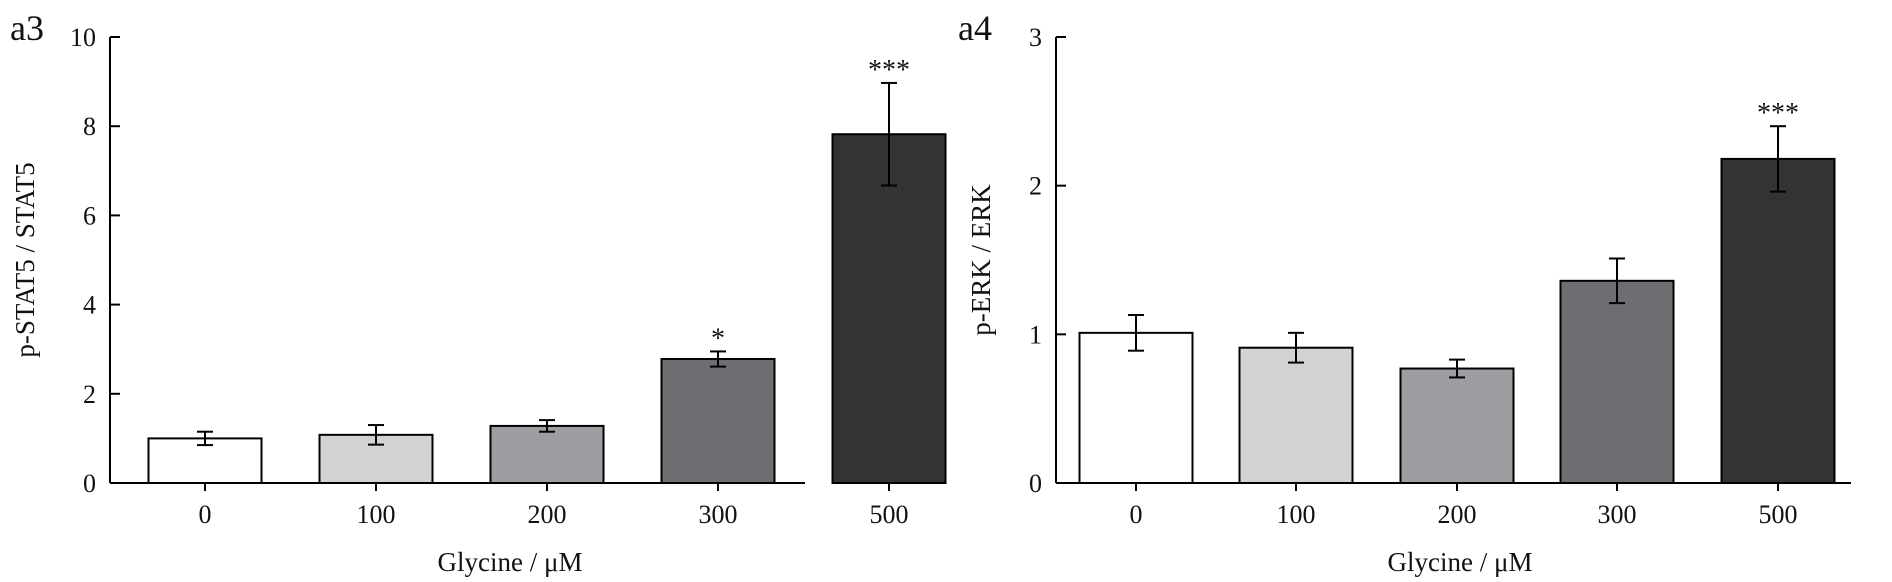 This screenshot has width=1892, height=582. What do you see at coordinates (975, 28) in the screenshot?
I see `panel-label: a4` at bounding box center [975, 28].